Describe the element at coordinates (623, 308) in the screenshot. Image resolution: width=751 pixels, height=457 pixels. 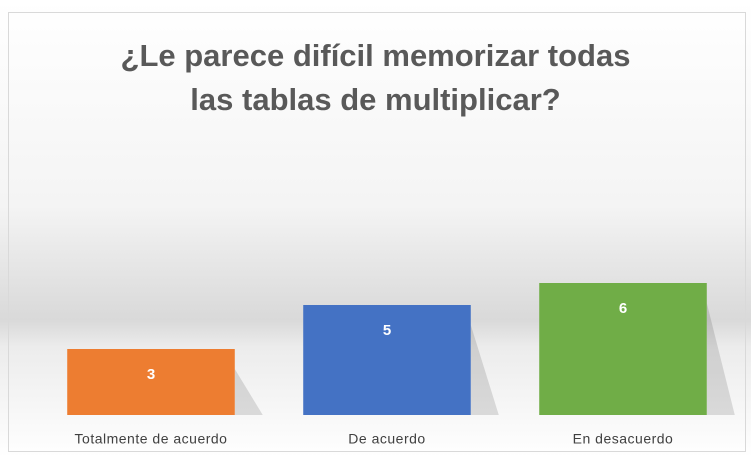
I see `data-label: 6` at that location.